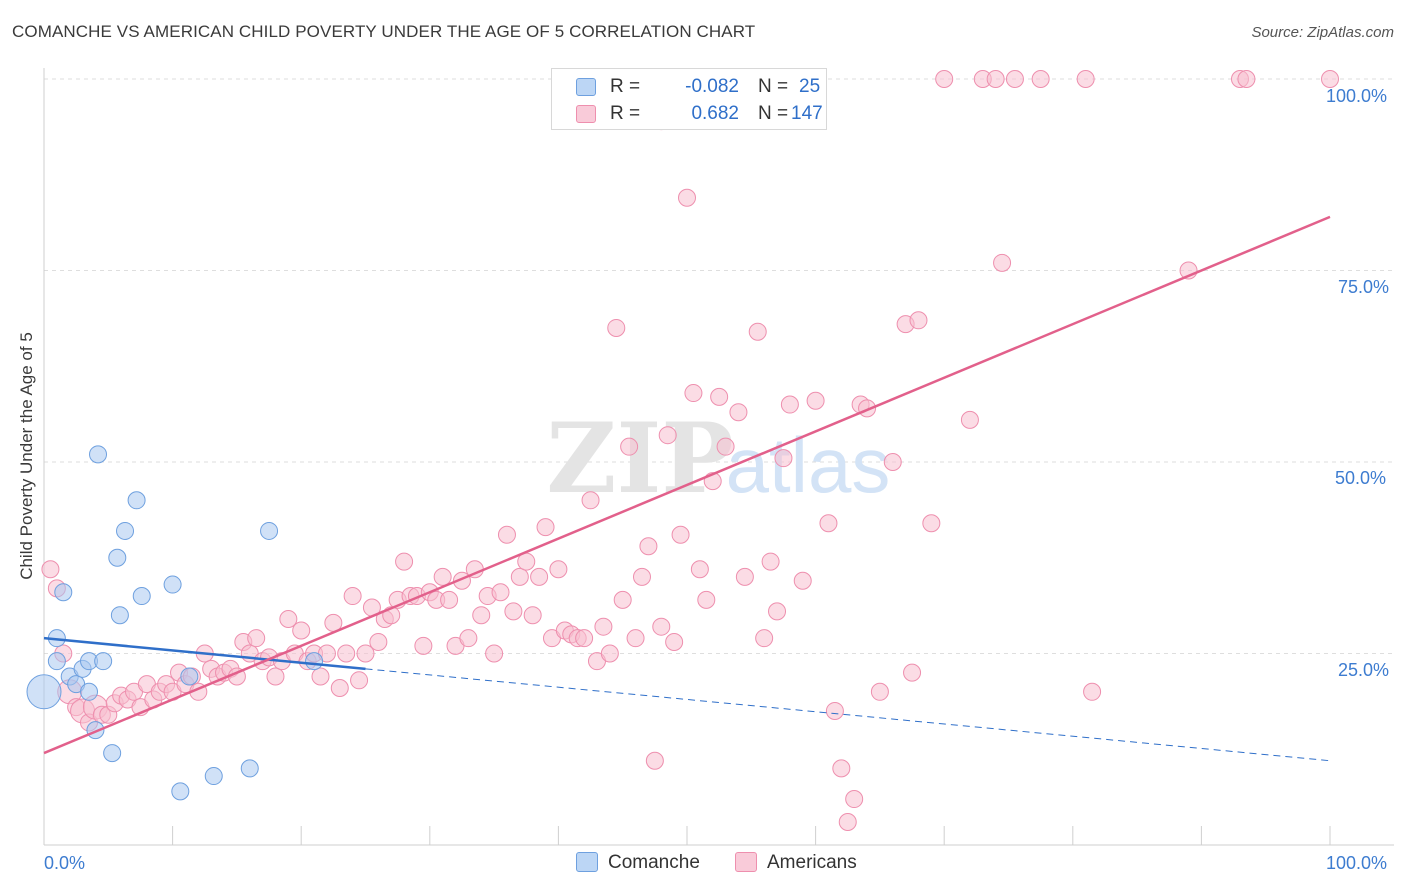 The width and height of the screenshot is (1406, 892). I want to click on y-tick-label-100: 100.0%, so click(1357, 96).